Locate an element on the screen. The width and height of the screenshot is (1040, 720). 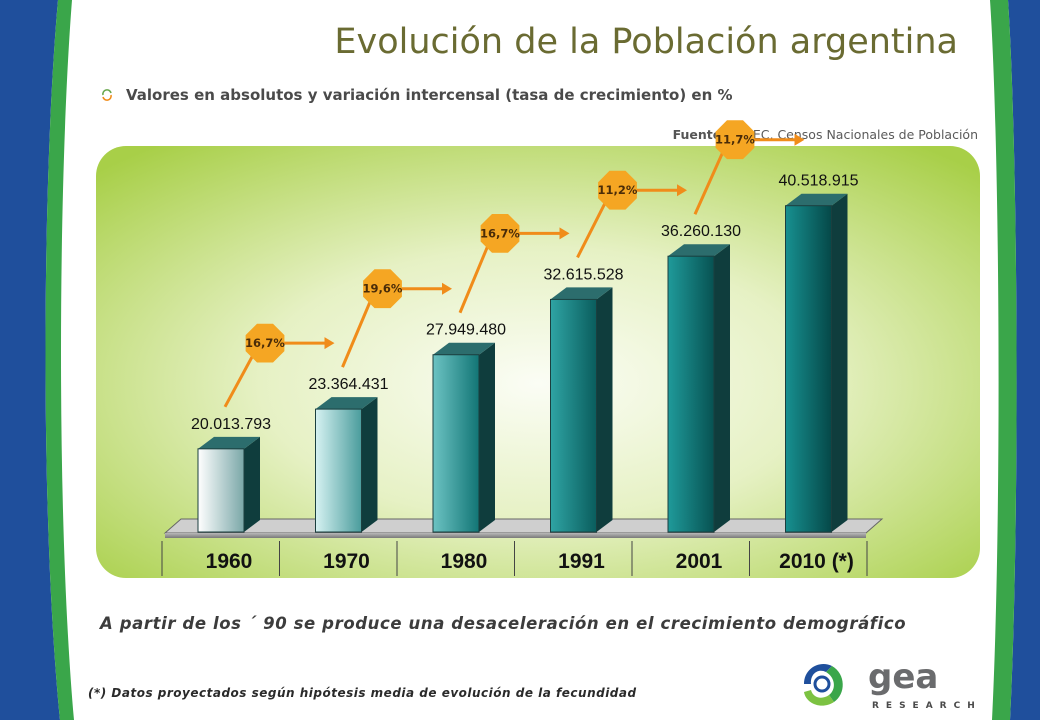
left-blue-band is located at coordinates (30, 360).